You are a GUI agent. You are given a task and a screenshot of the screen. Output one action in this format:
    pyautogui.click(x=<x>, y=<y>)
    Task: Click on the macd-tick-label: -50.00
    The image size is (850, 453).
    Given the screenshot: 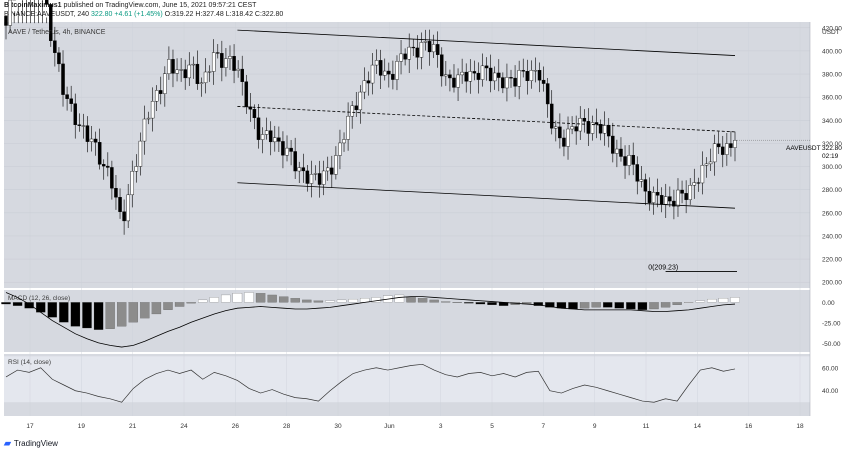 What is the action you would take?
    pyautogui.click(x=831, y=344)
    